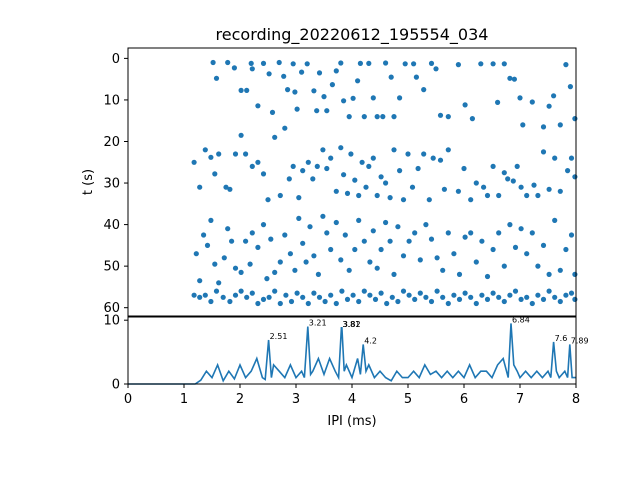  What do you see at coordinates (184, 399) in the screenshot?
I see `ipi-x-tick-label: 1` at bounding box center [184, 399].